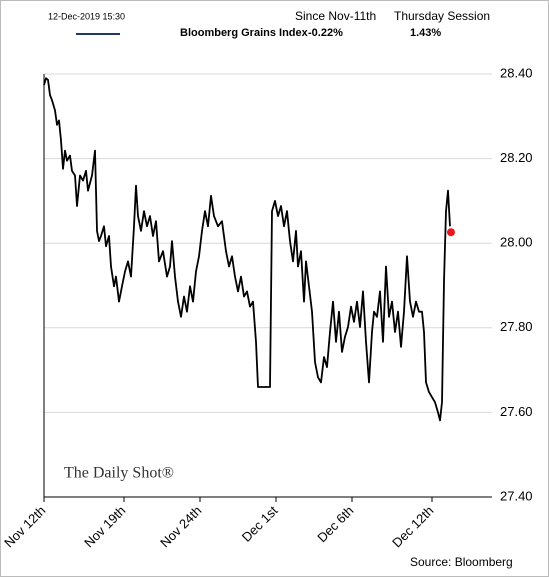  I want to click on column-header: Since Nov-11th, so click(335, 16).